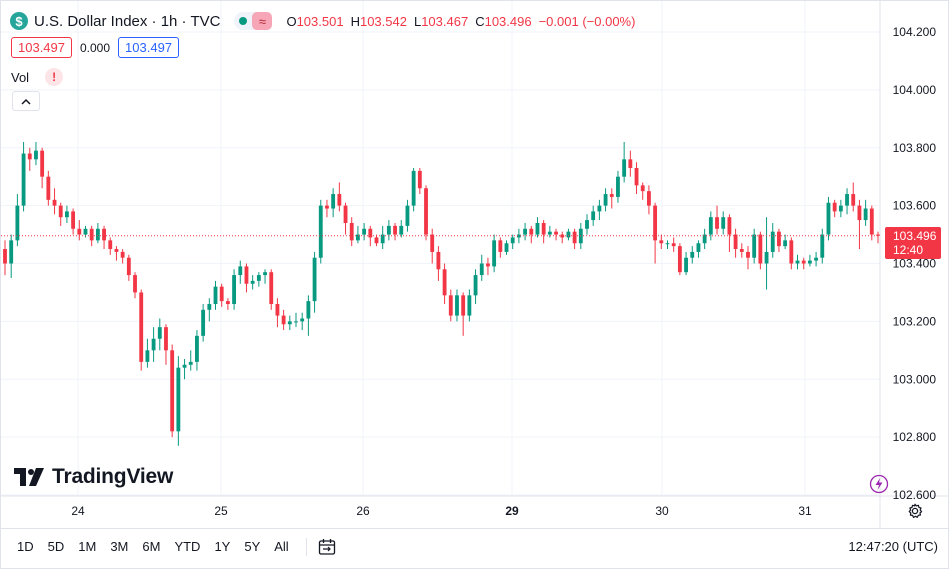 The height and width of the screenshot is (569, 949). I want to click on time-axis-label: 30, so click(662, 511).